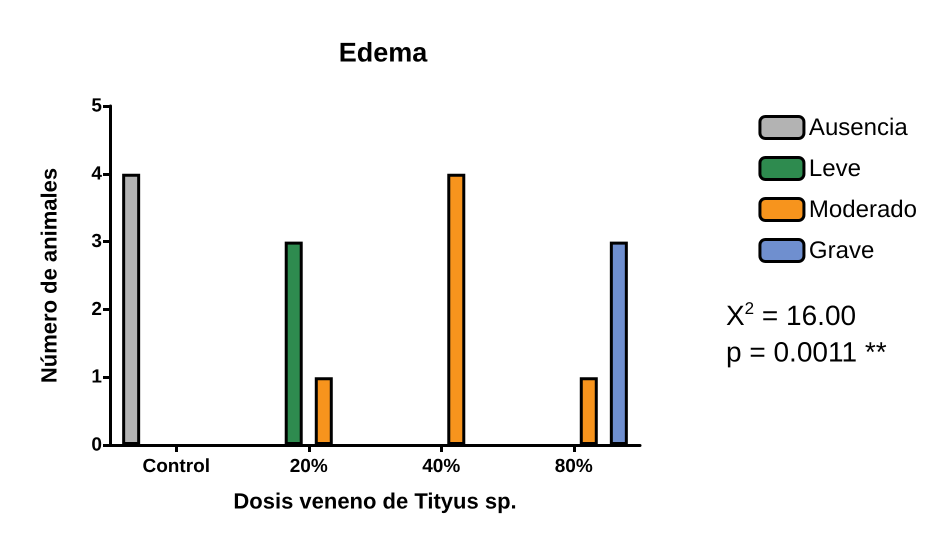 The image size is (942, 544). Describe the element at coordinates (858, 127) in the screenshot. I see `legend-label: Ausencia` at that location.